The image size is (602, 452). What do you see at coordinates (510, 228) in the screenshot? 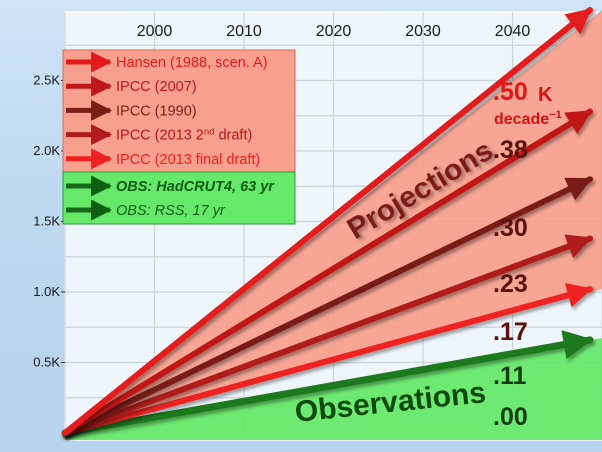
I see `rate-label: .30` at bounding box center [510, 228].